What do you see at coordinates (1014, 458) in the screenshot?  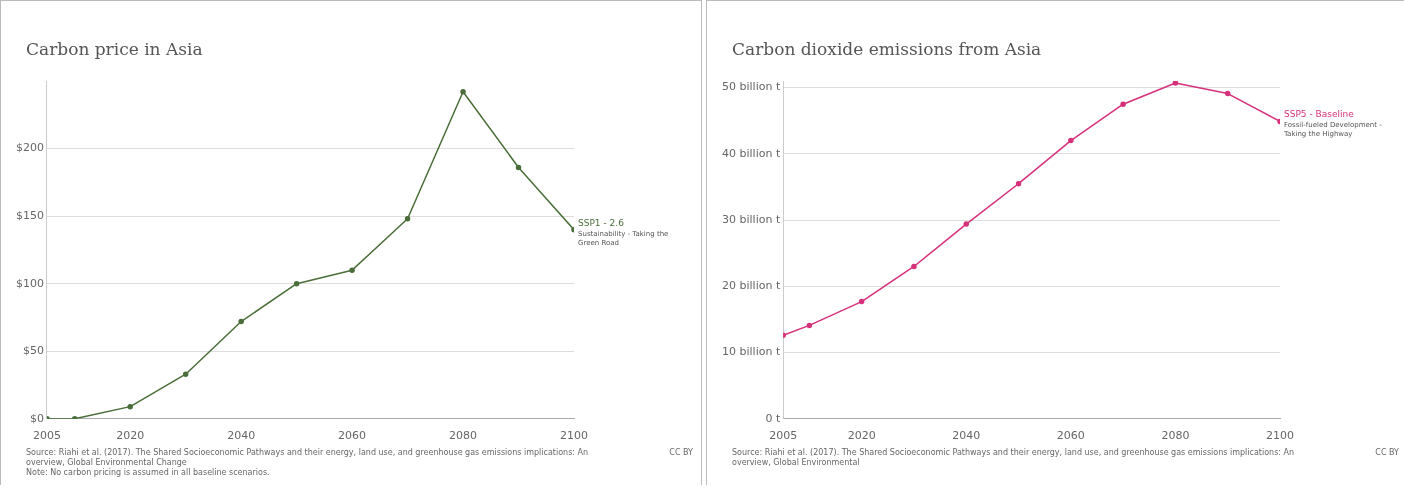 I see `source-note: Source: Riahi et al. (2017). The Shared Socioeconomic Pathways and their energy, land use, and greenhouse gas emissions implications: An overview, Global Environmental` at bounding box center [1014, 458].